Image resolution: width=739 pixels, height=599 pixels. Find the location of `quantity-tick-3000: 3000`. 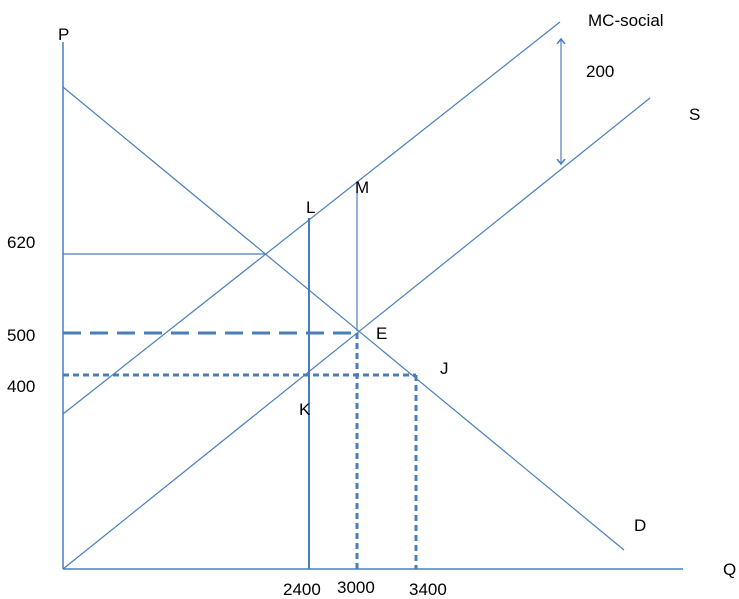

quantity-tick-3000: 3000 is located at coordinates (356, 587).